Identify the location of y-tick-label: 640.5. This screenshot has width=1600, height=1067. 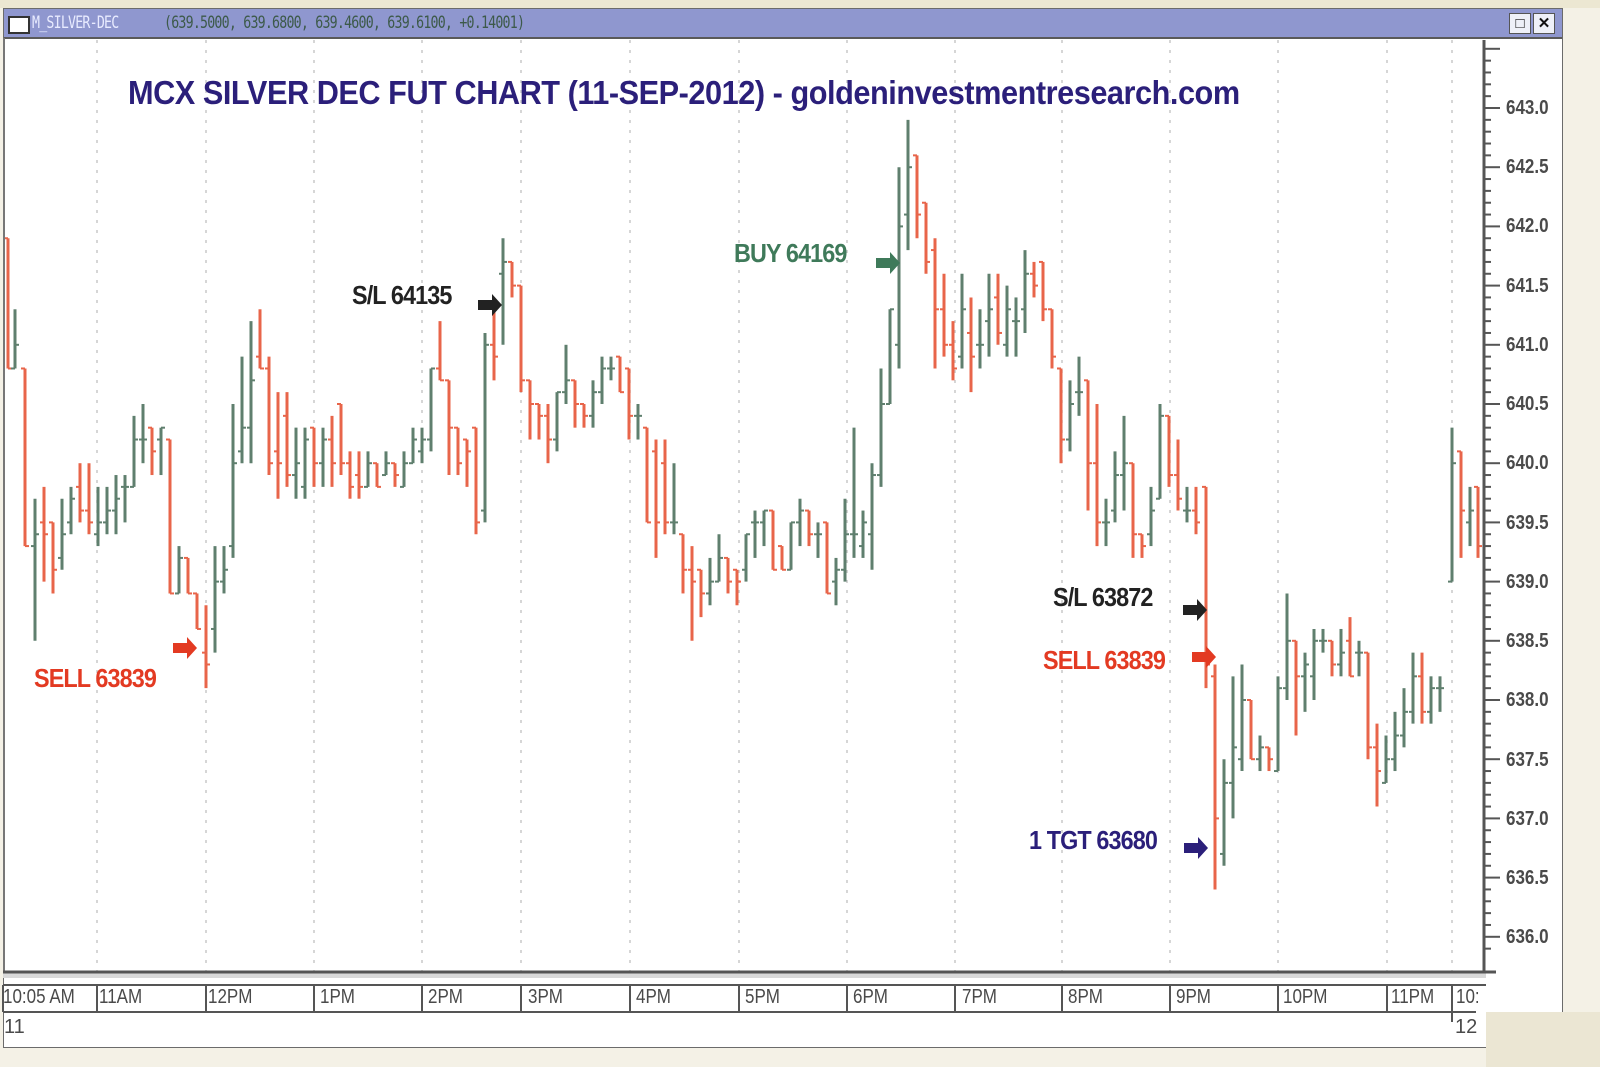
(1527, 404).